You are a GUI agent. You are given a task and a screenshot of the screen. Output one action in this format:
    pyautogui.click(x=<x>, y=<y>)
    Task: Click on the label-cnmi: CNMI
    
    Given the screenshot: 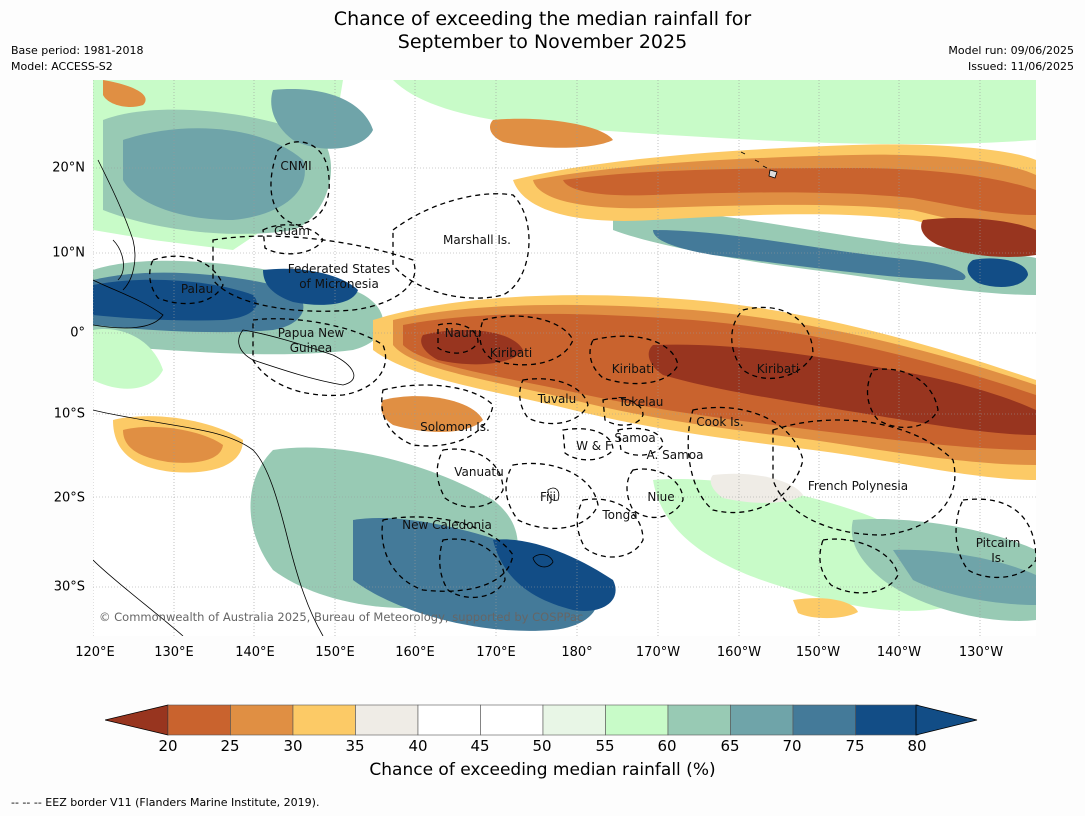 What is the action you would take?
    pyautogui.click(x=295, y=166)
    